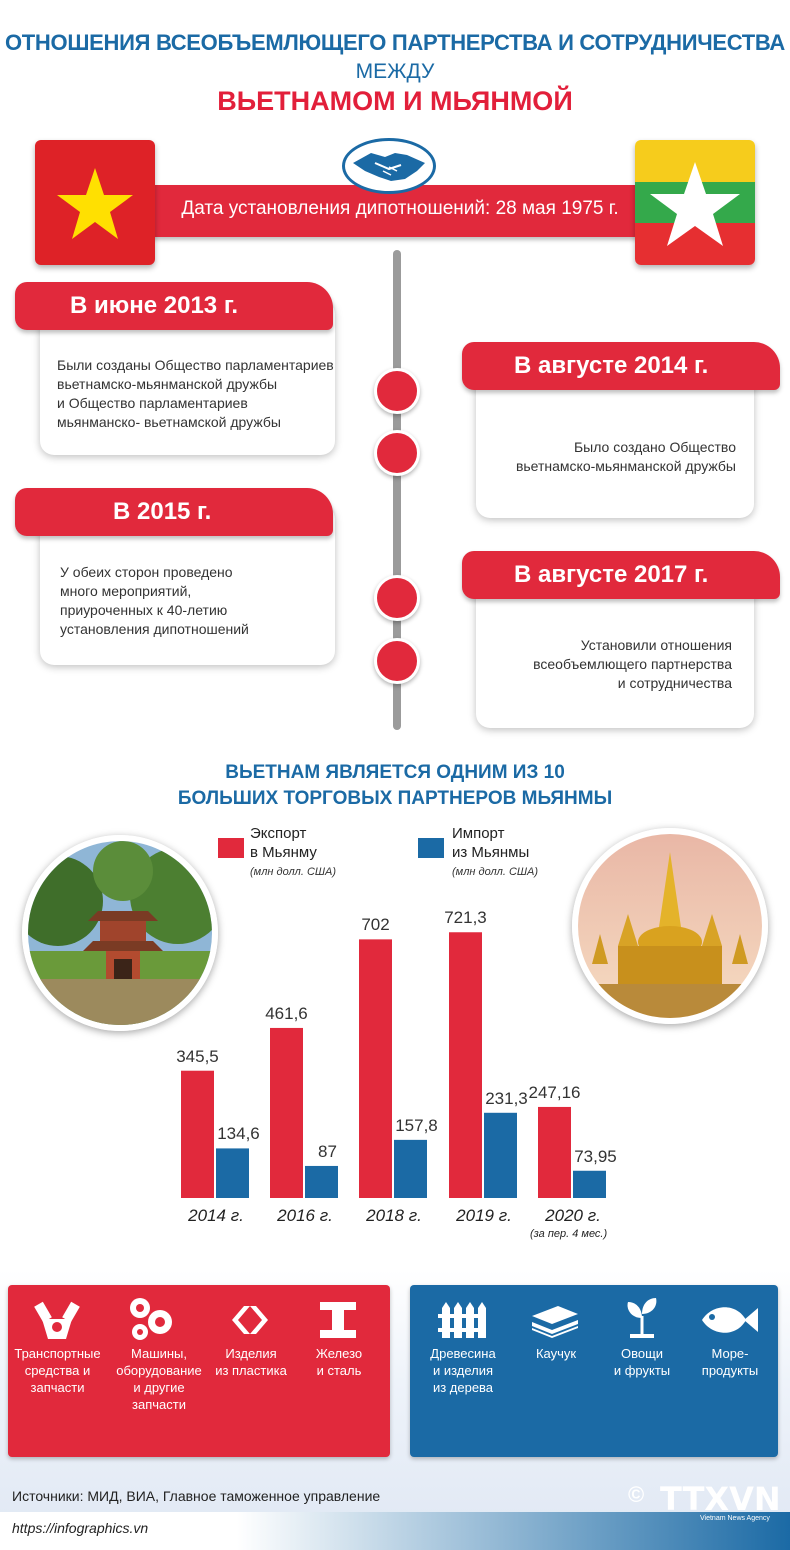 The width and height of the screenshot is (790, 1550). Describe the element at coordinates (555, 1322) in the screenshot. I see `rubber-icon` at that location.